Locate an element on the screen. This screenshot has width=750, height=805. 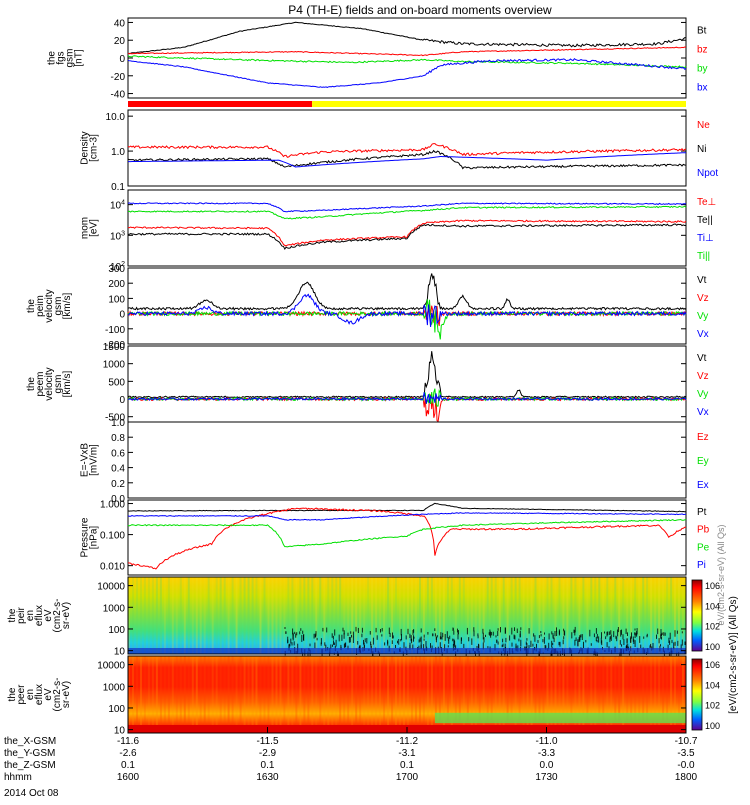
time-row-label: the_X-GSM is located at coordinates (30, 741).